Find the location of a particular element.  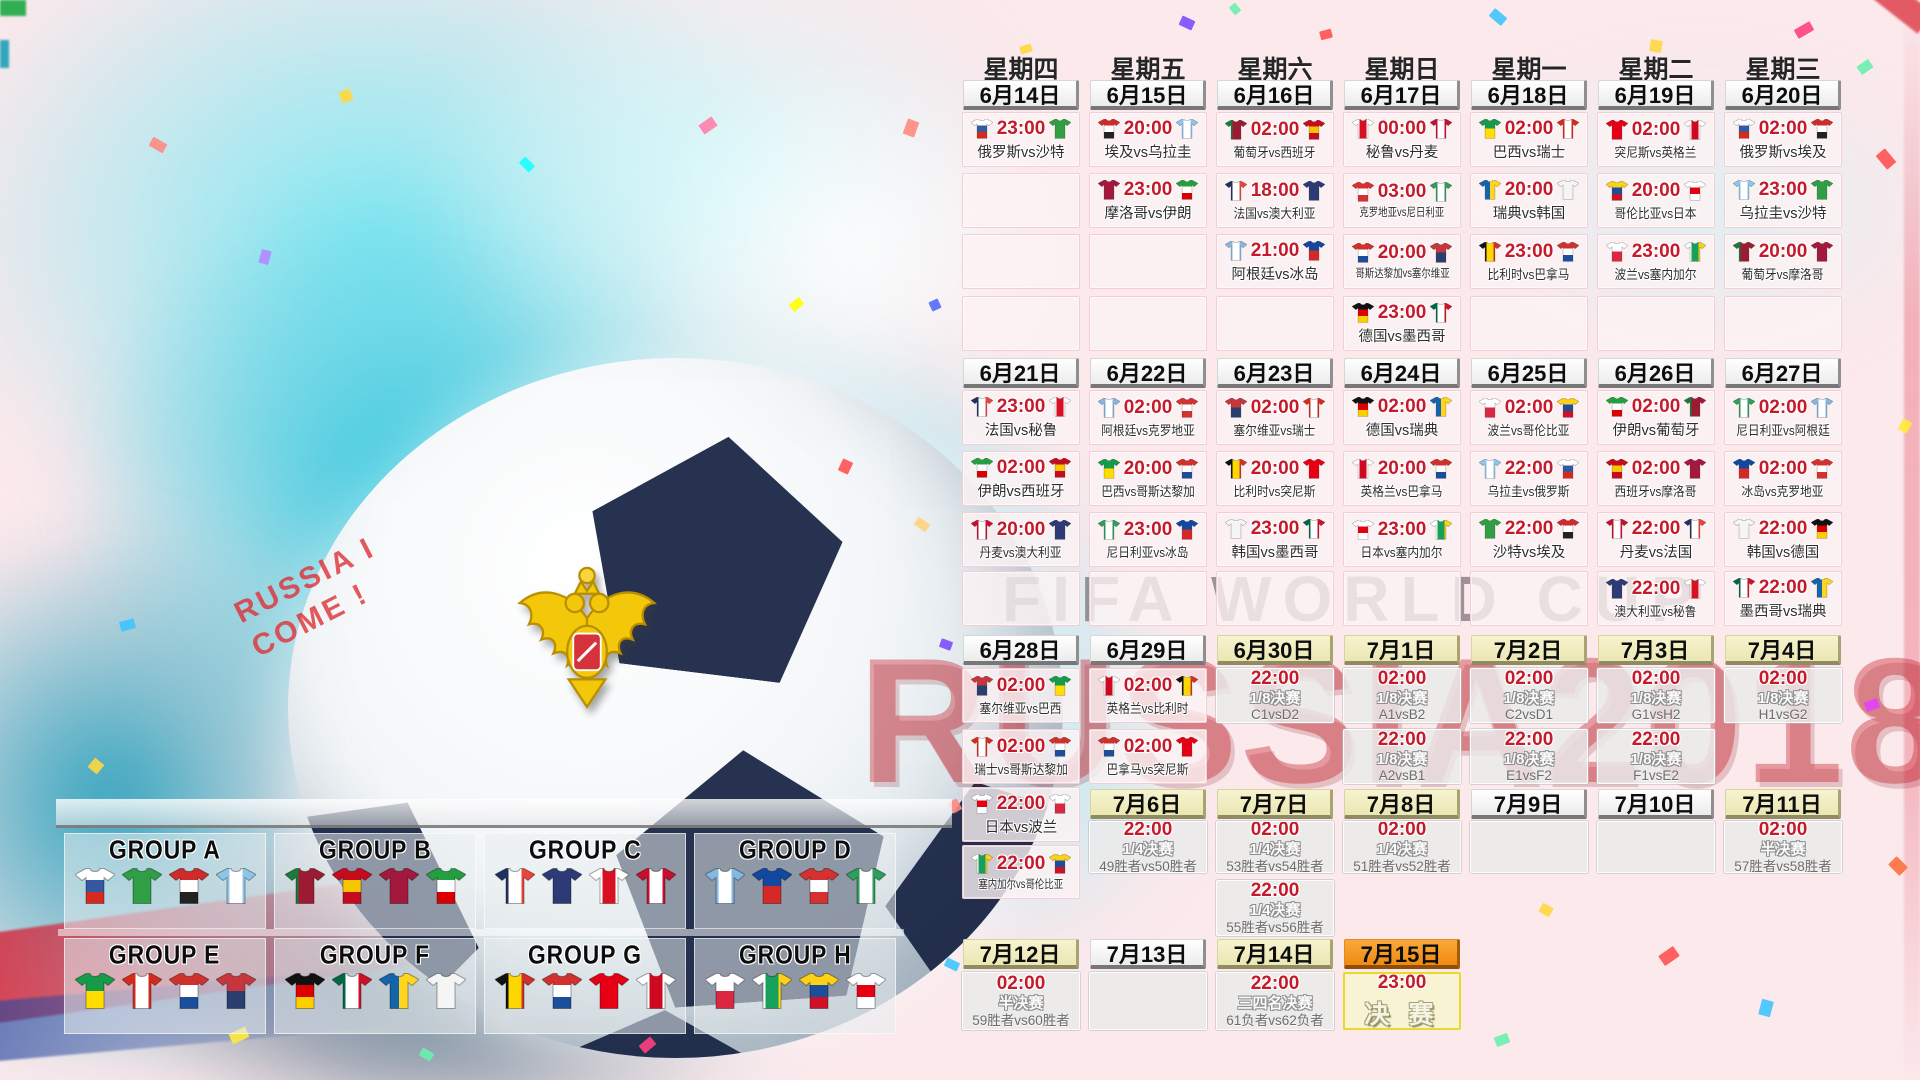

knockout-cell: 22:00 1/8决赛 F1vsE2 is located at coordinates (1656, 756).